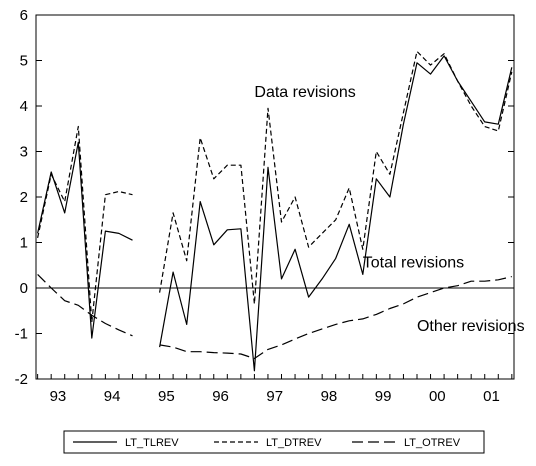 This screenshot has width=536, height=466. What do you see at coordinates (329, 396) in the screenshot?
I see `x-tick-label: 98` at bounding box center [329, 396].